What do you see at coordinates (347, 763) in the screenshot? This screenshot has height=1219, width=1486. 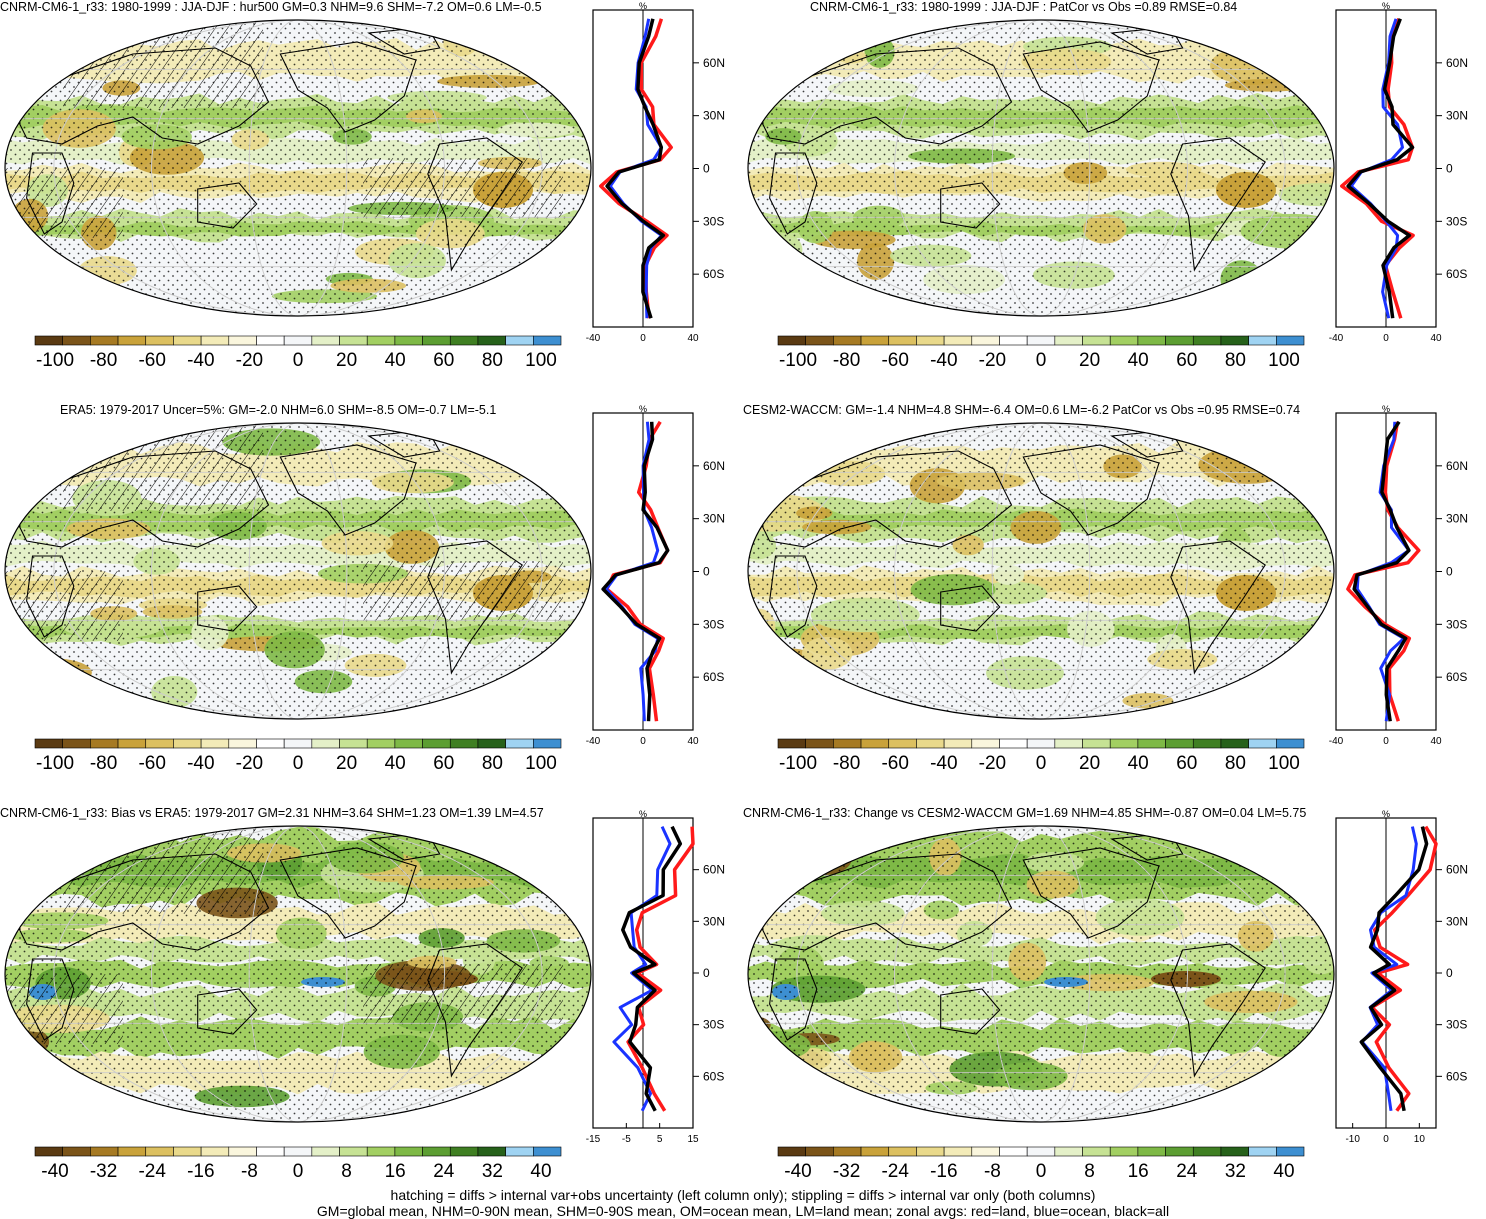 I see `colorbar-label: 20` at bounding box center [347, 763].